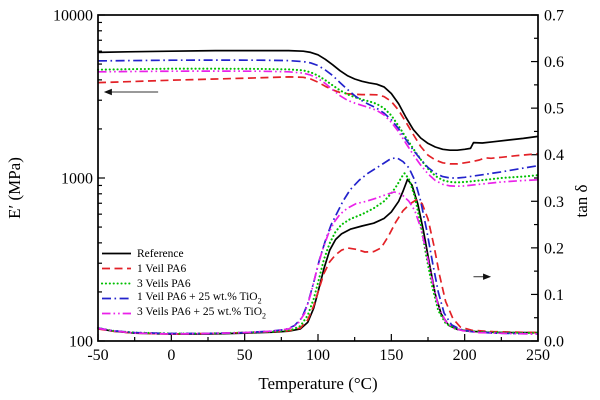 The width and height of the screenshot is (600, 400). What do you see at coordinates (116, 313) in the screenshot?
I see `legend-sample-3-veils-pa6-tio2` at bounding box center [116, 313].